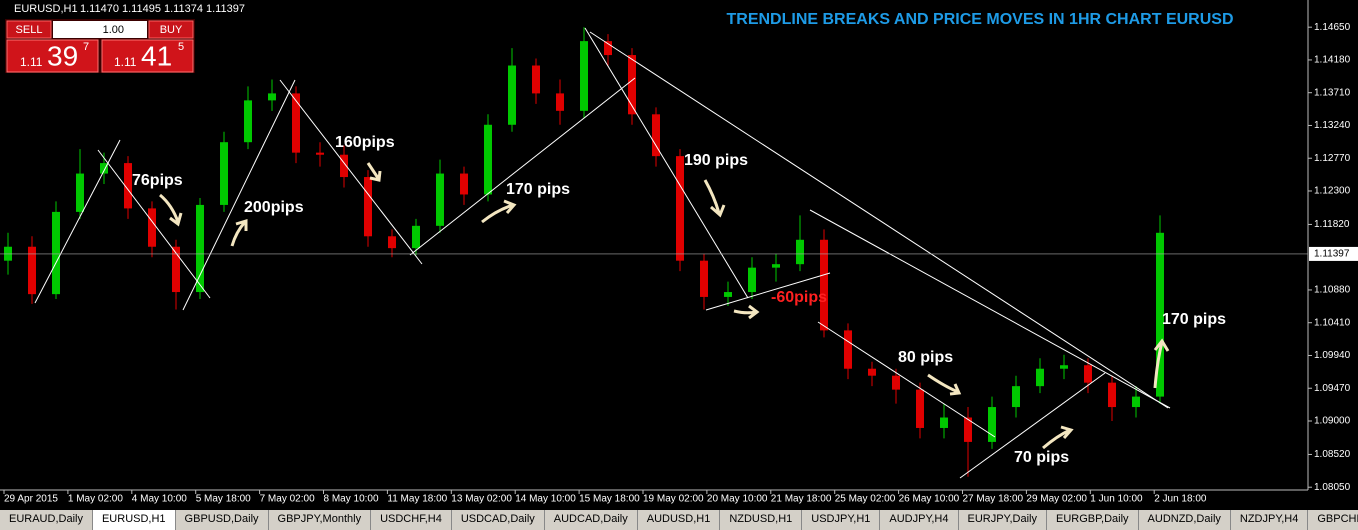 Image resolution: width=1358 pixels, height=530 pixels. What do you see at coordinates (545, 499) in the screenshot?
I see `x-tick-label: 14 May 10:00` at bounding box center [545, 499].